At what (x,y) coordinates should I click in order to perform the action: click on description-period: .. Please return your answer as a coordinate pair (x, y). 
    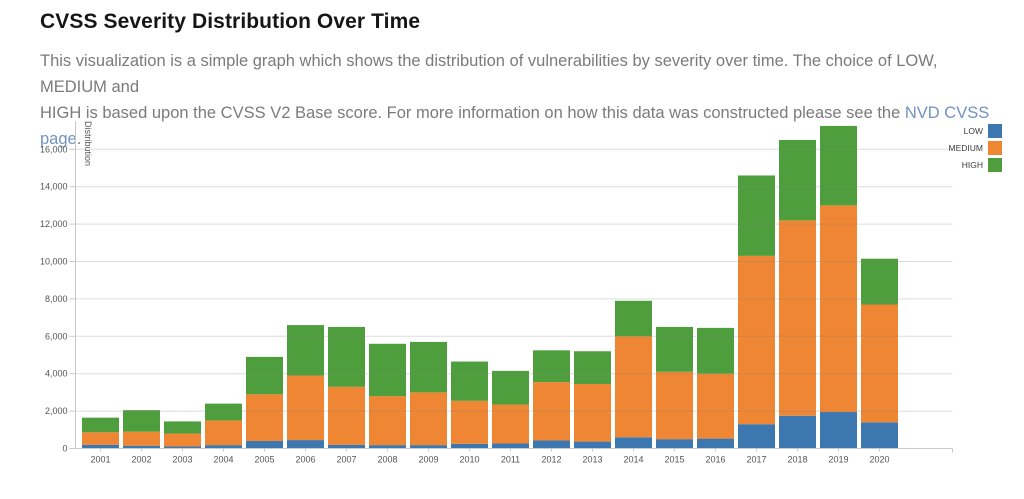
    Looking at the image, I should click on (79, 139).